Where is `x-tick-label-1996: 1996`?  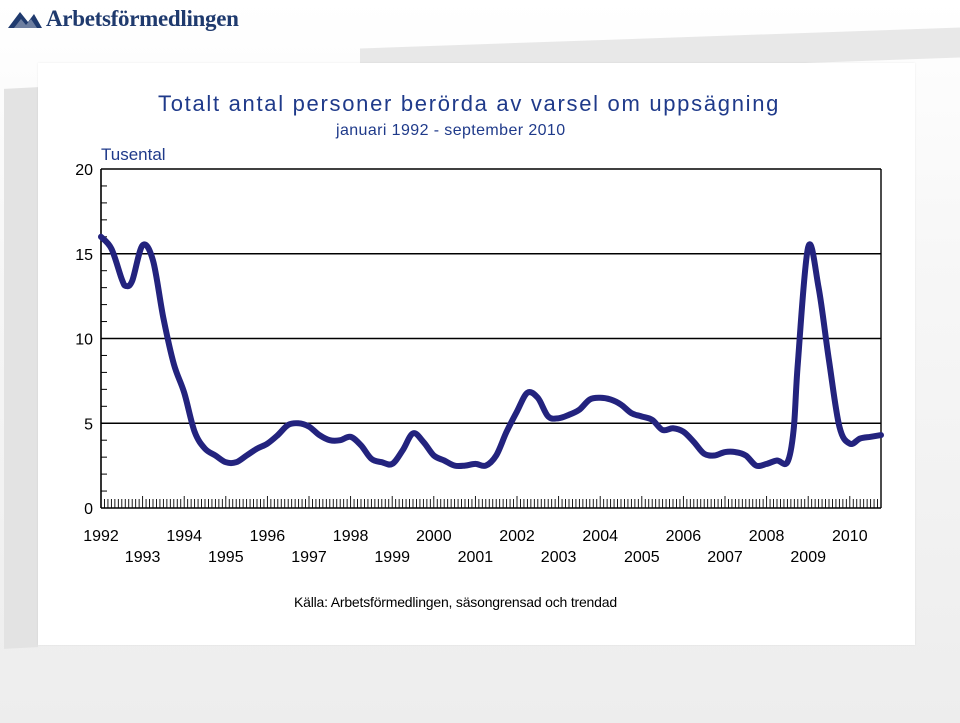 x-tick-label-1996: 1996 is located at coordinates (268, 536).